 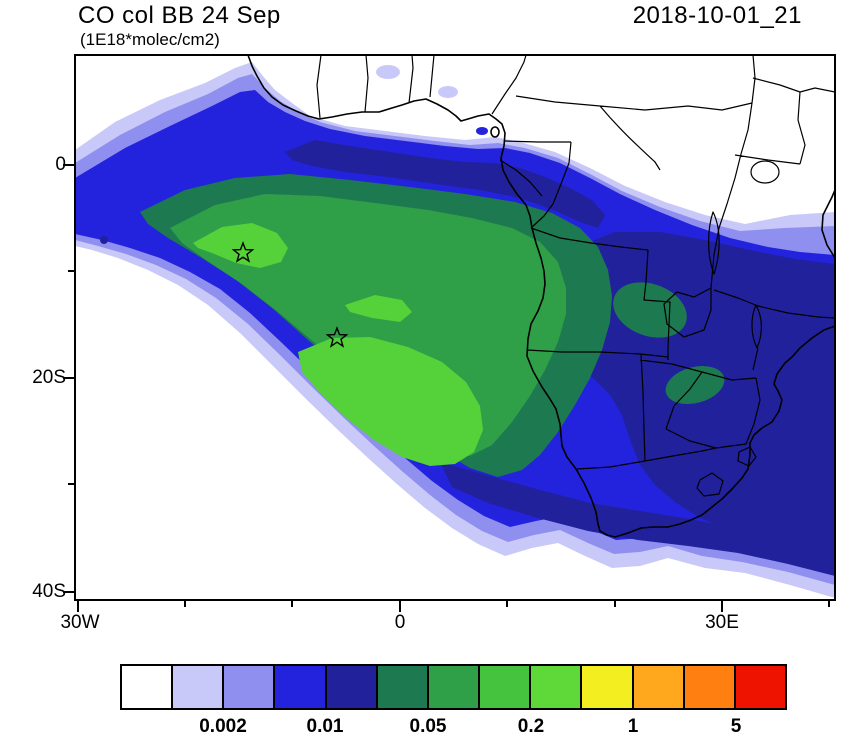 What do you see at coordinates (736, 726) in the screenshot?
I see `colorbar-label: 5` at bounding box center [736, 726].